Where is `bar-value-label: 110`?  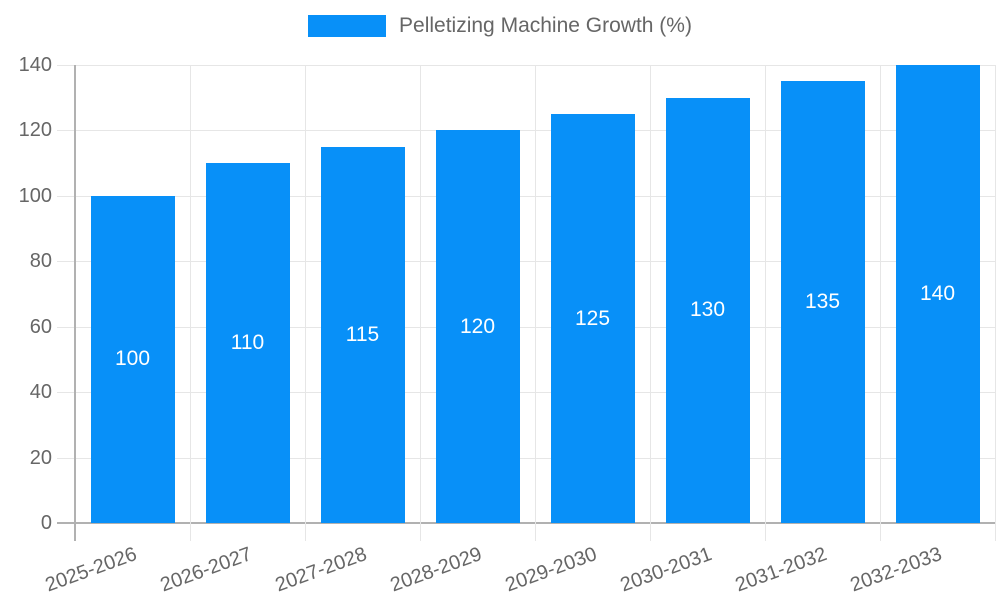
bar-value-label: 110 is located at coordinates (247, 343).